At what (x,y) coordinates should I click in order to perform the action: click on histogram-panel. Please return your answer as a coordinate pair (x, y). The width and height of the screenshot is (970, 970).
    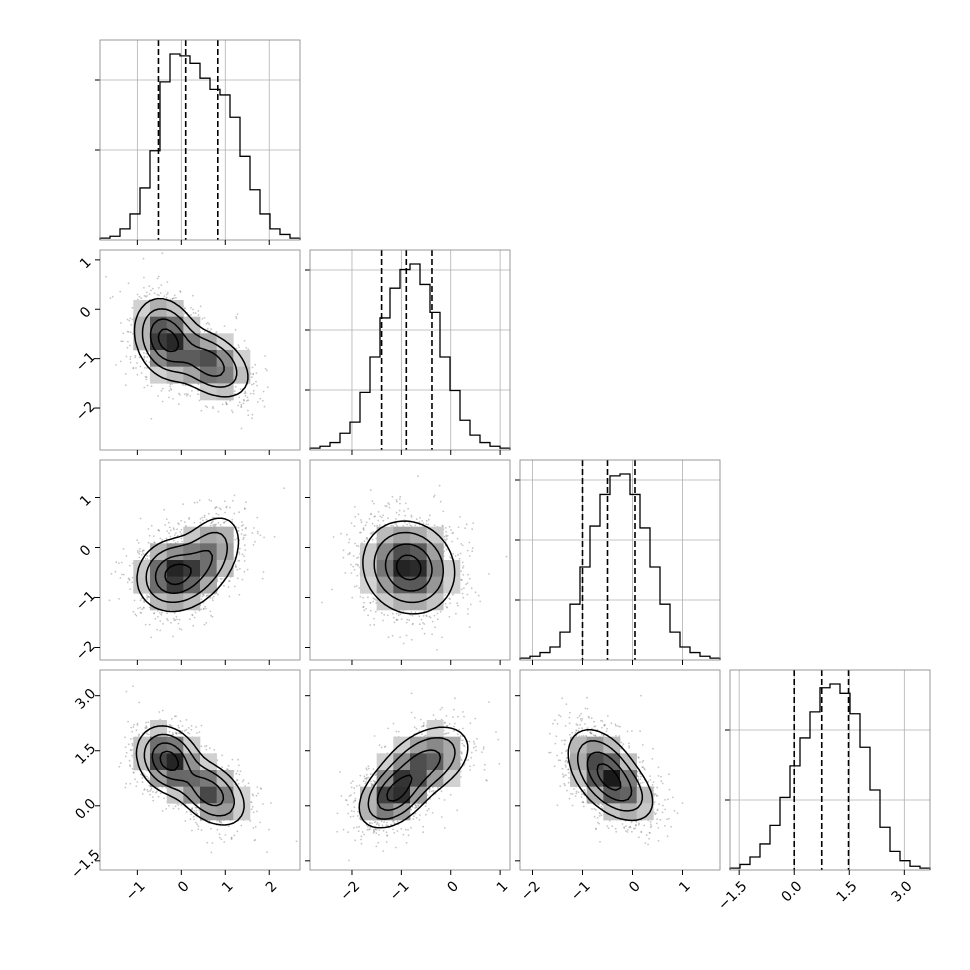
    Looking at the image, I should click on (198, 142).